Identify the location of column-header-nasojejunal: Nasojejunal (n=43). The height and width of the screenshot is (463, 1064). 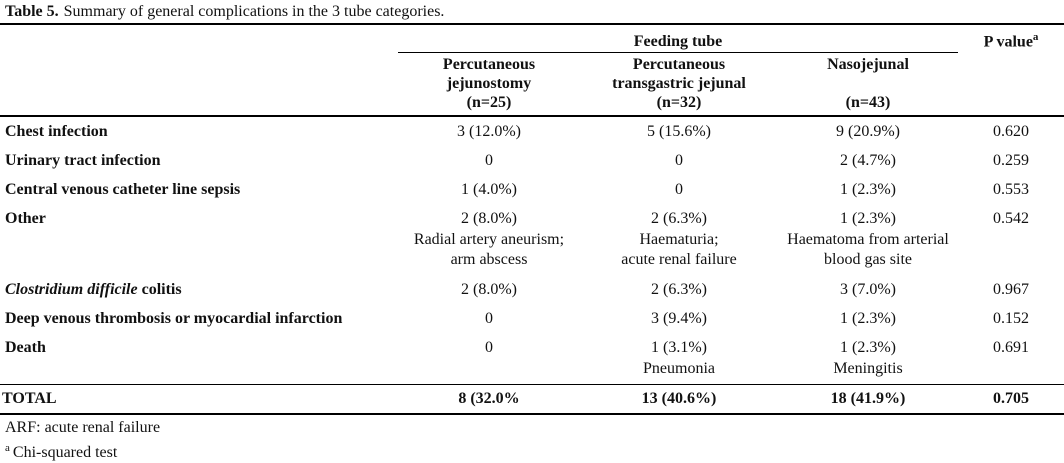
(868, 84).